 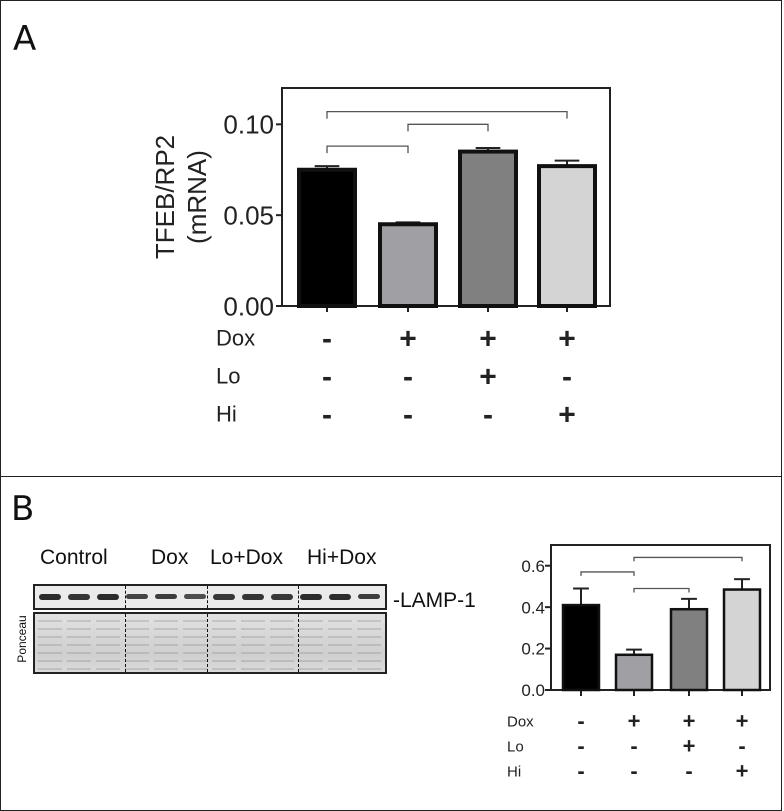 I want to click on y-tick-label: 0.6, so click(x=533, y=566).